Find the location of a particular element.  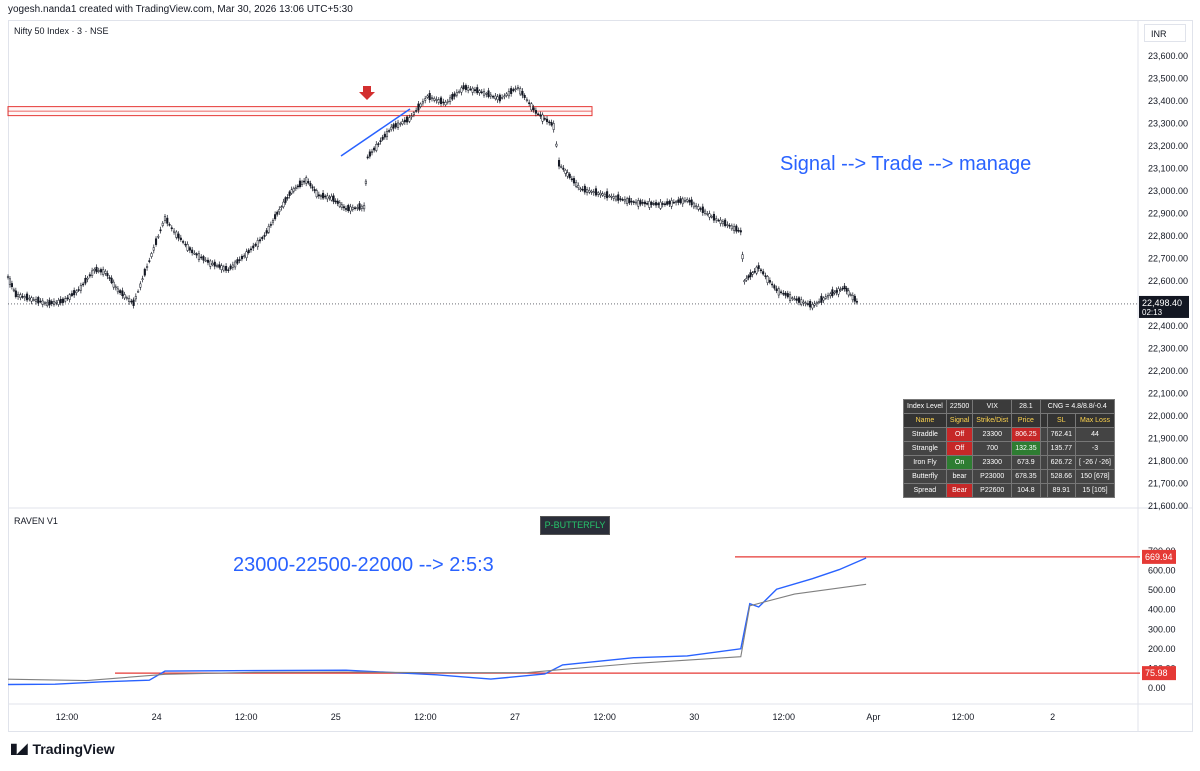

stats-cell: -3 is located at coordinates (1095, 448).